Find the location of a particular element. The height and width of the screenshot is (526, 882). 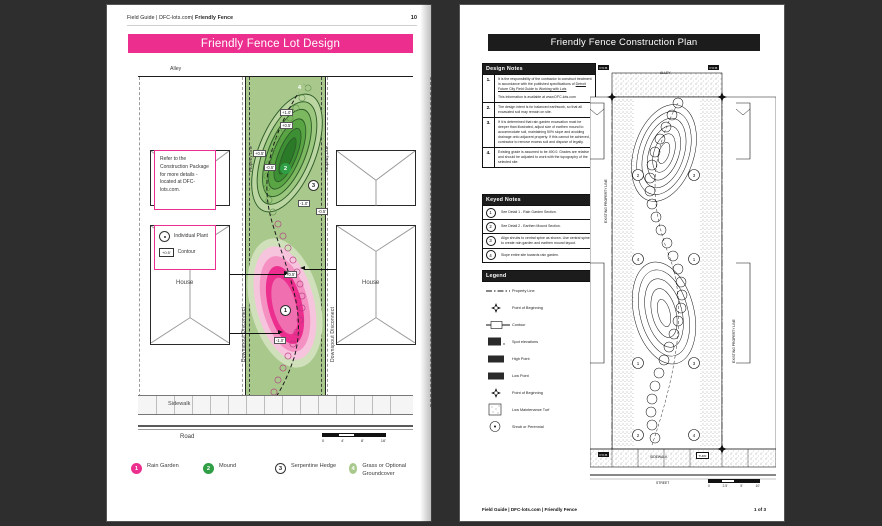

keyed-note-text: Slope entire site towards rain garden. is located at coordinates (530, 254).